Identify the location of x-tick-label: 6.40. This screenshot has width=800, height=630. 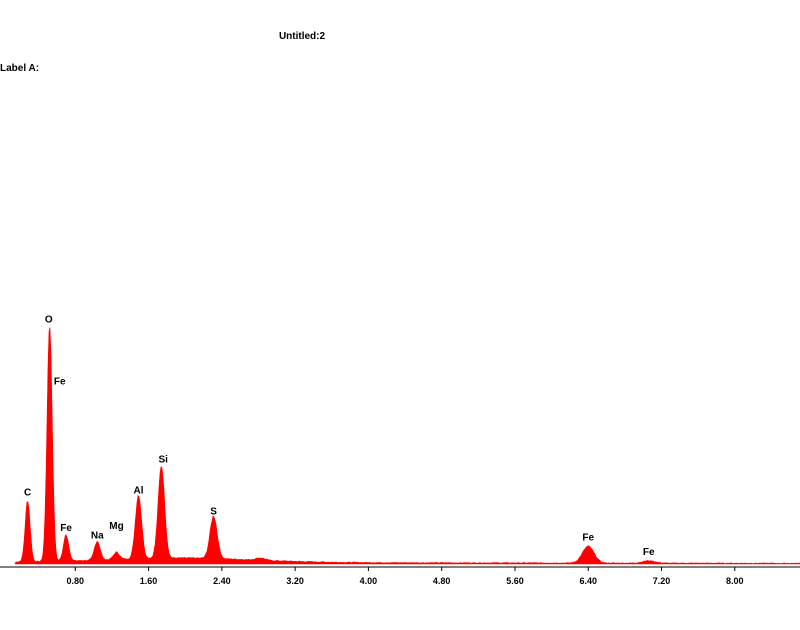
(588, 581).